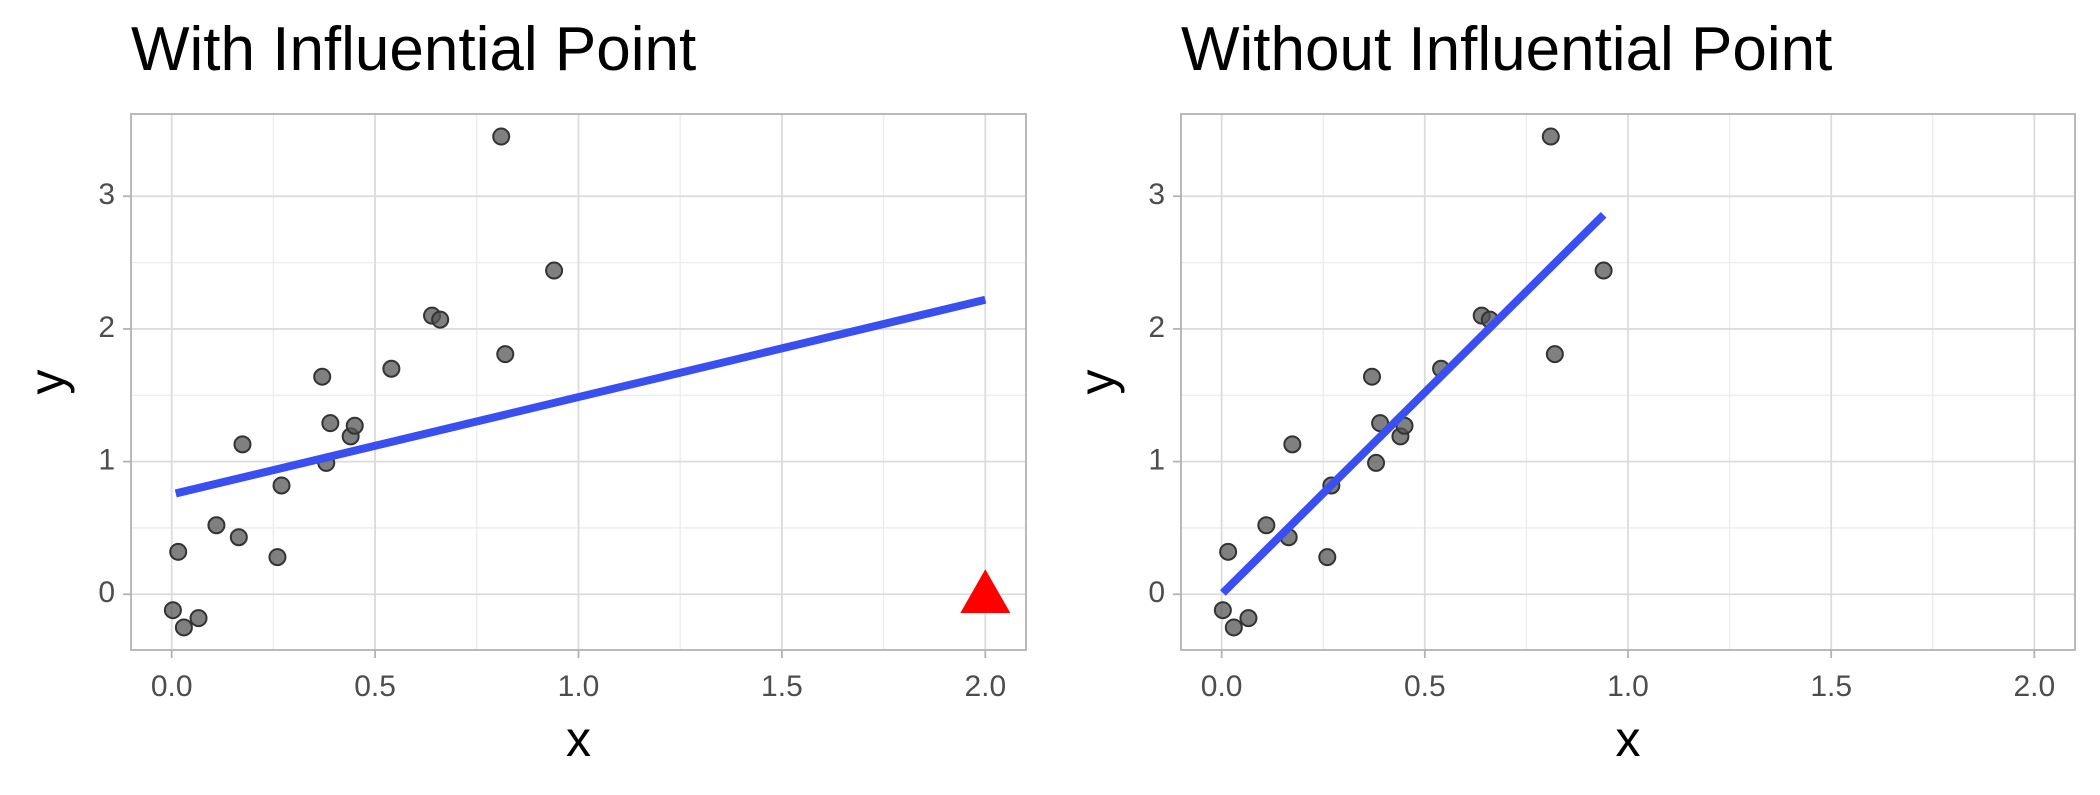 This screenshot has height=795, width=2100. I want to click on chart-title: Without Influential Point, so click(1506, 49).